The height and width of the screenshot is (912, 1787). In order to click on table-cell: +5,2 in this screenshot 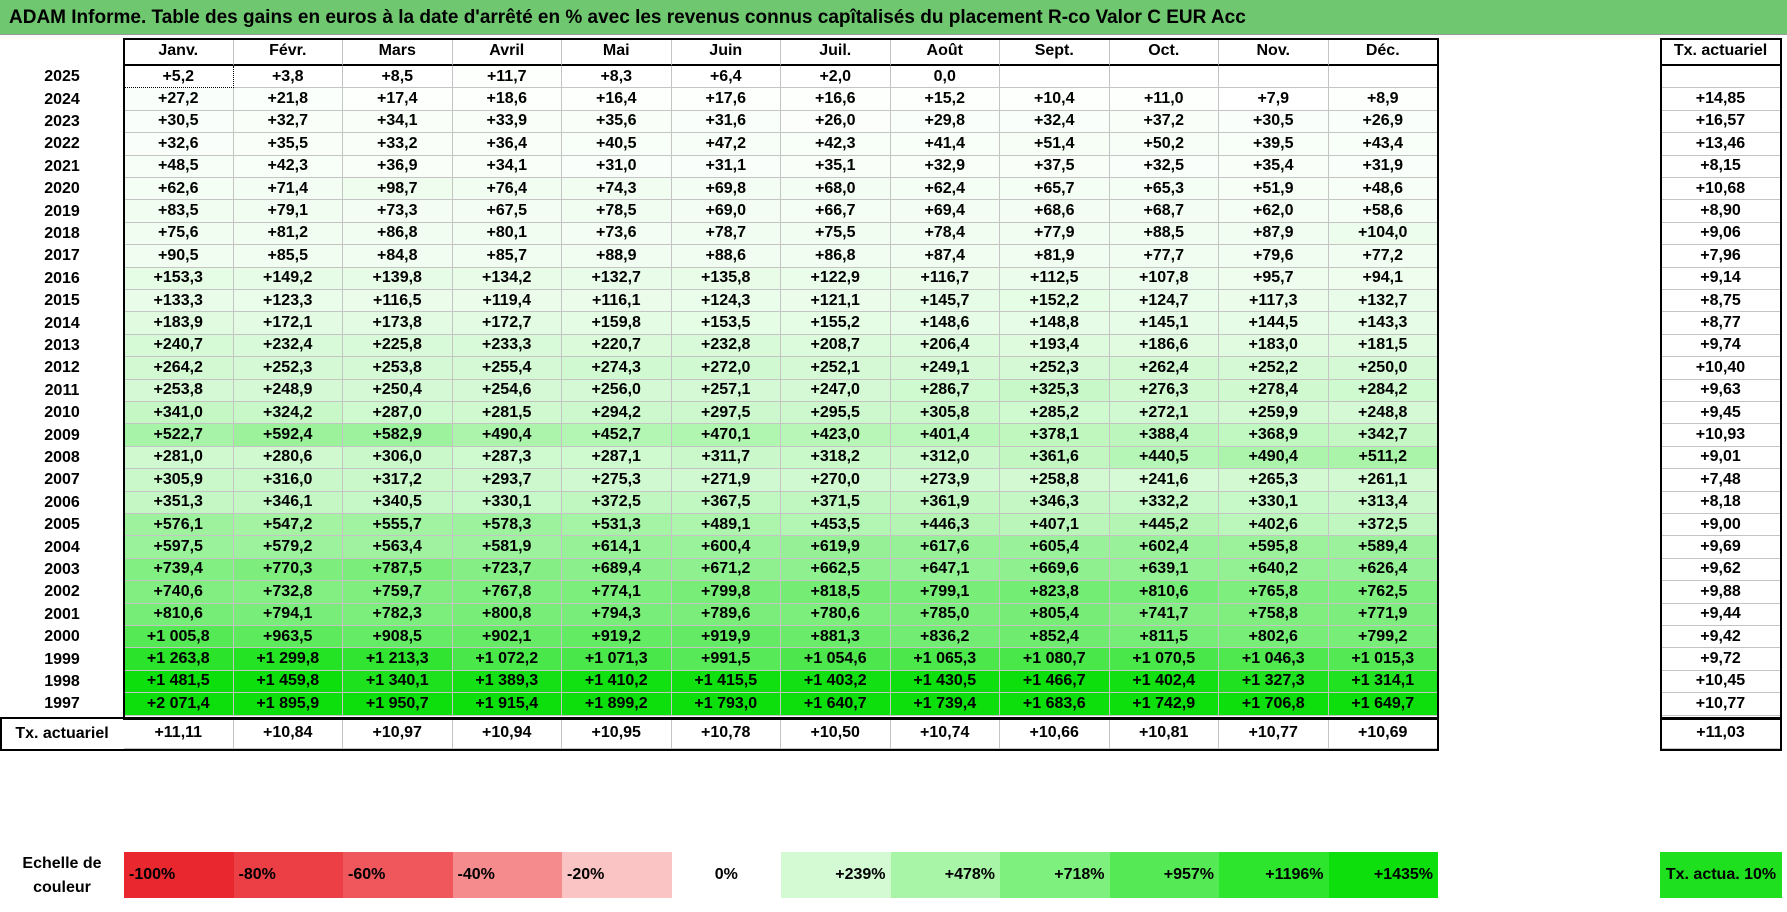, I will do `click(179, 77)`.